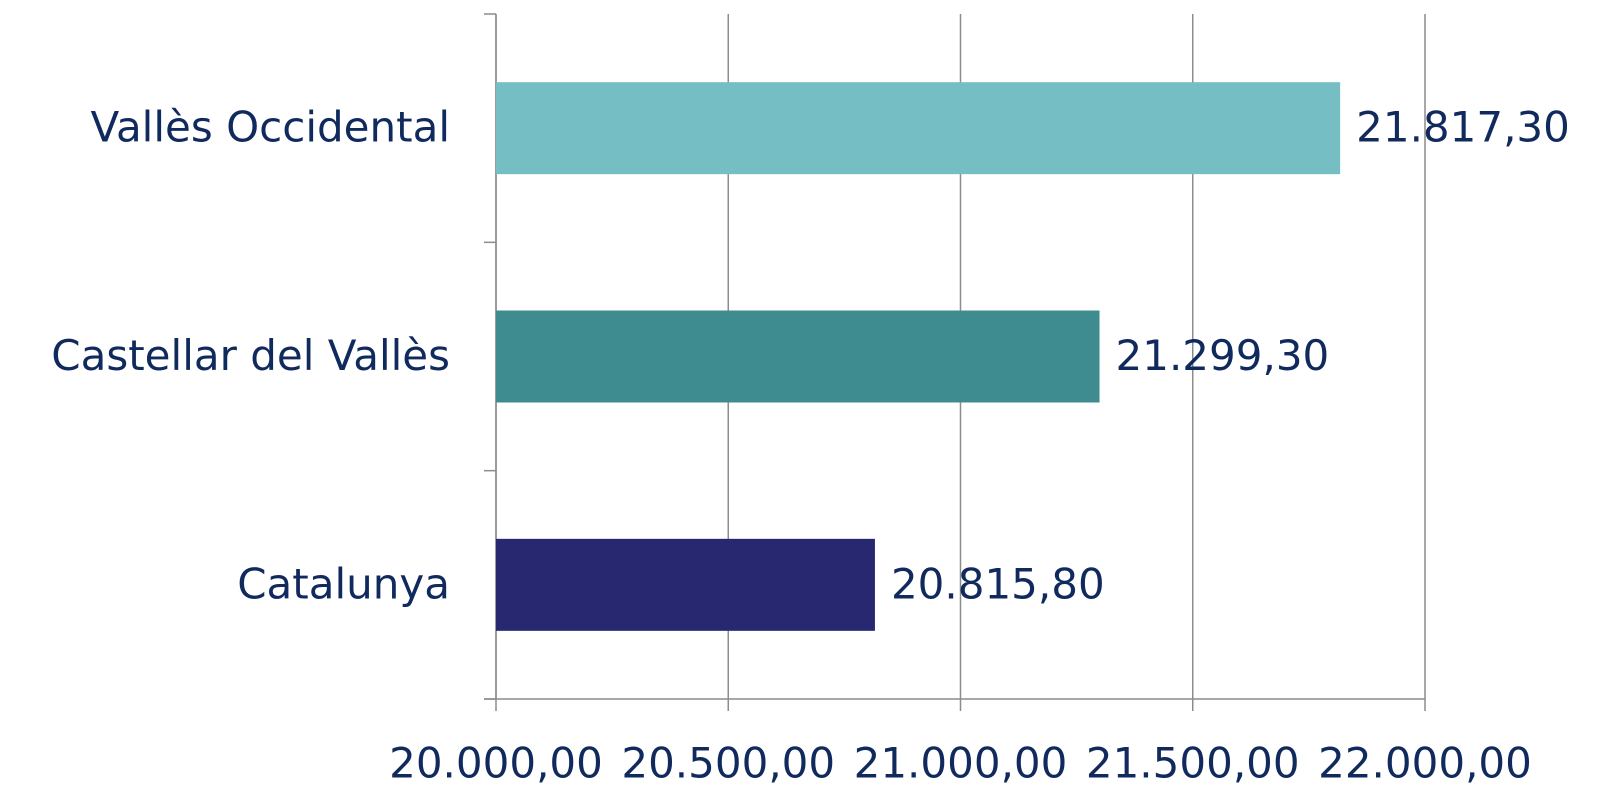 The width and height of the screenshot is (1623, 811). I want to click on x-tick-label: 20.000,00, so click(496, 763).